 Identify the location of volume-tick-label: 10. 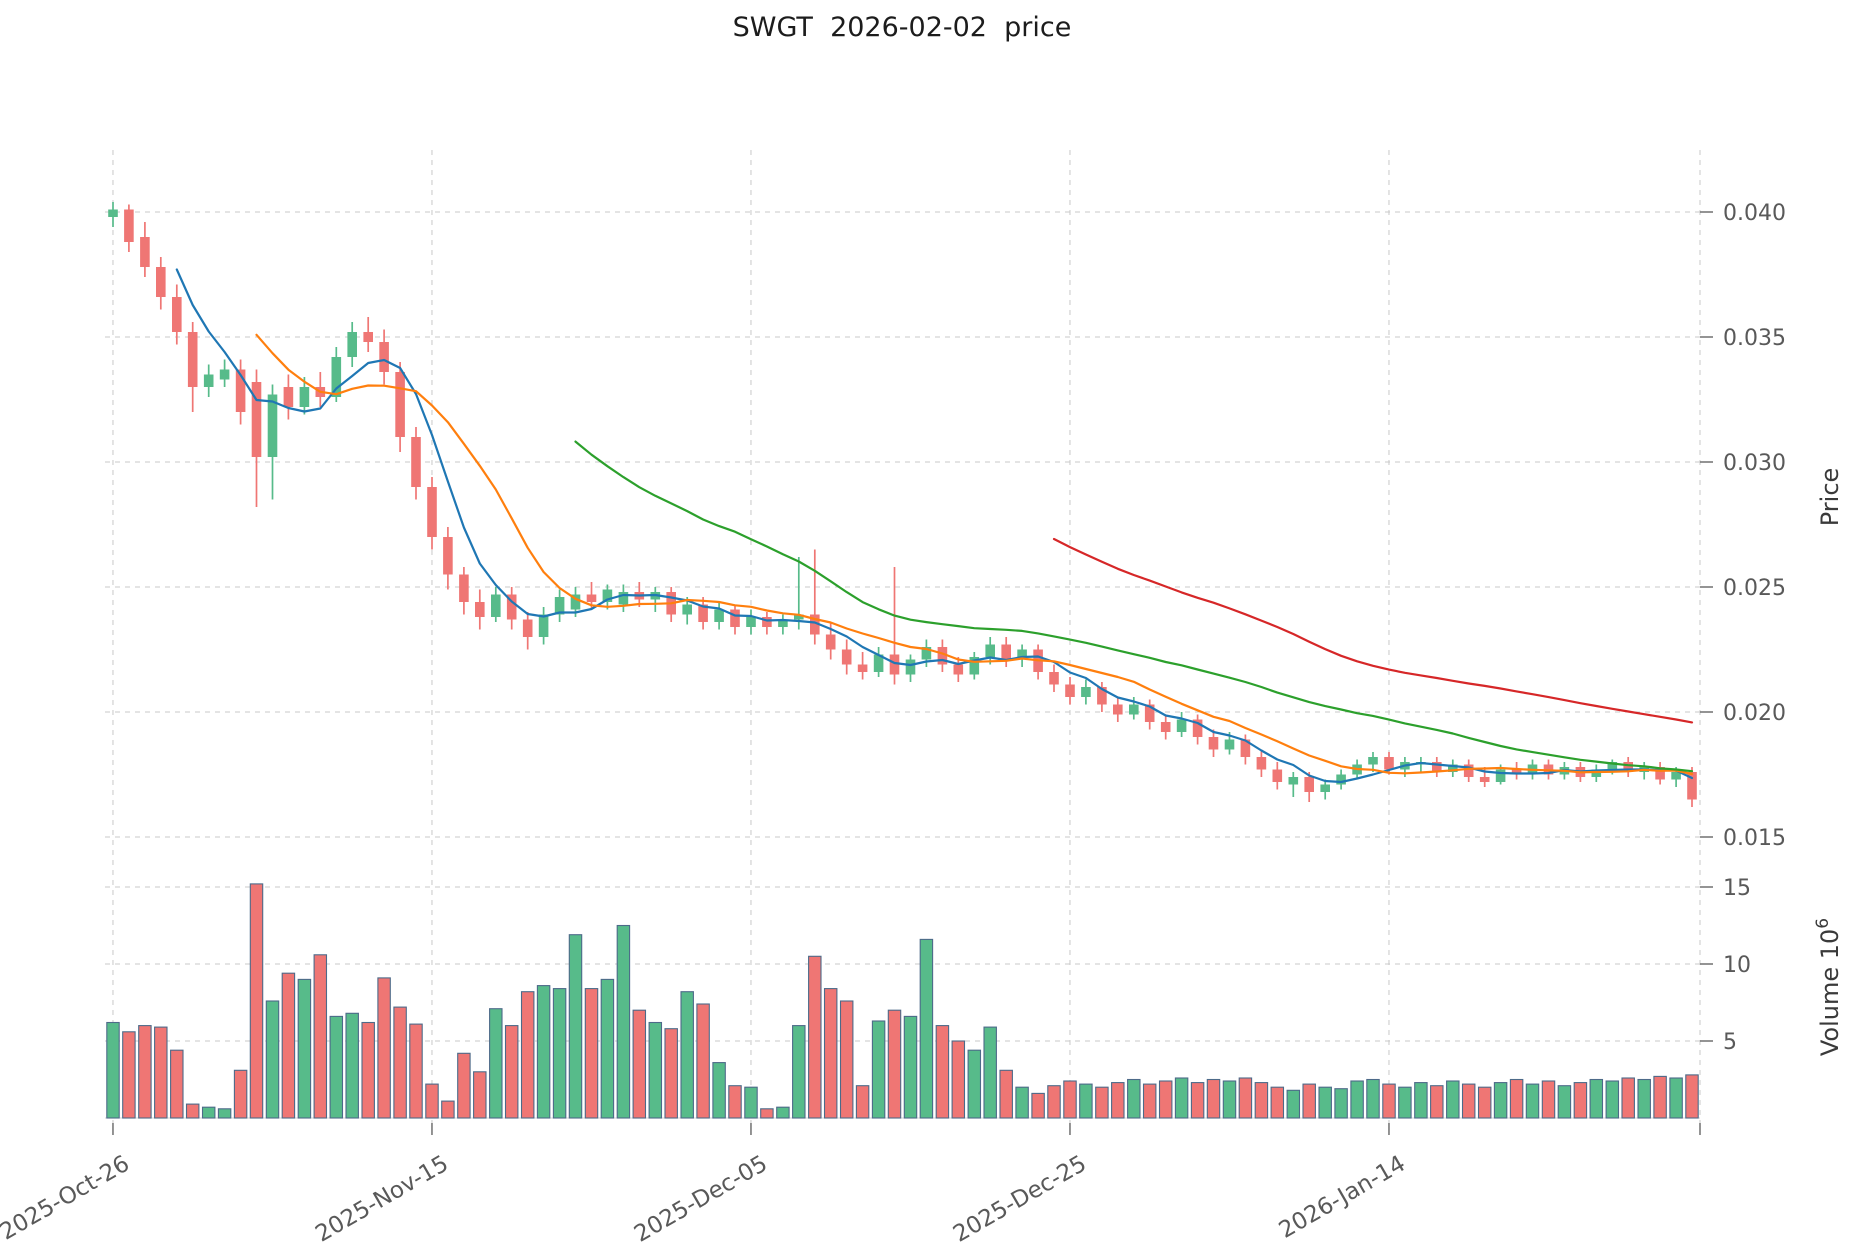
(1737, 965).